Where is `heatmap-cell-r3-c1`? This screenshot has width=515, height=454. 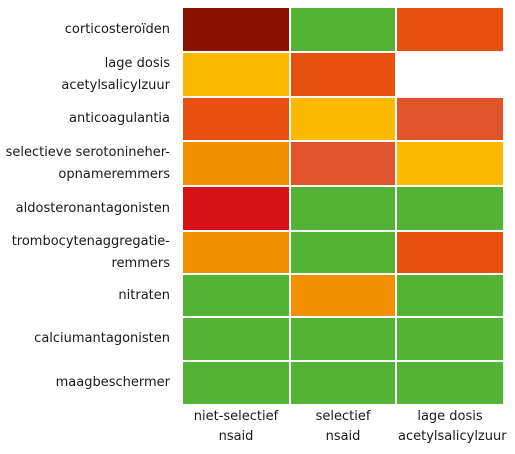 heatmap-cell-r3-c1 is located at coordinates (343, 163).